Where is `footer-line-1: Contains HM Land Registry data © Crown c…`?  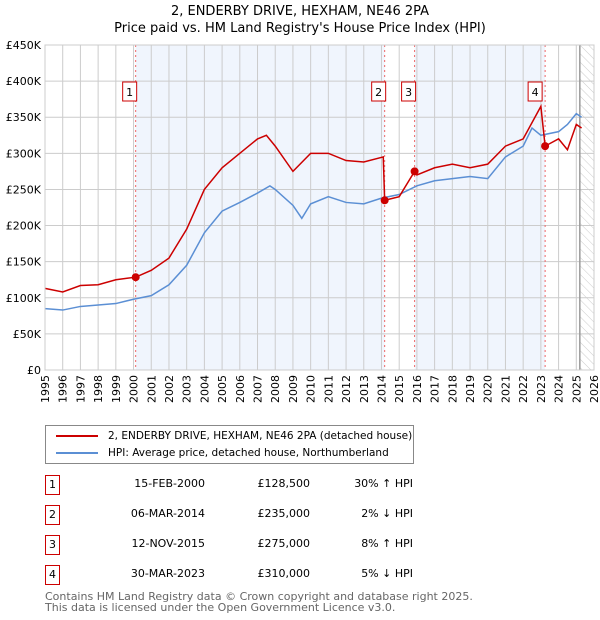 footer-line-1: Contains HM Land Registry data © Crown c… is located at coordinates (259, 596).